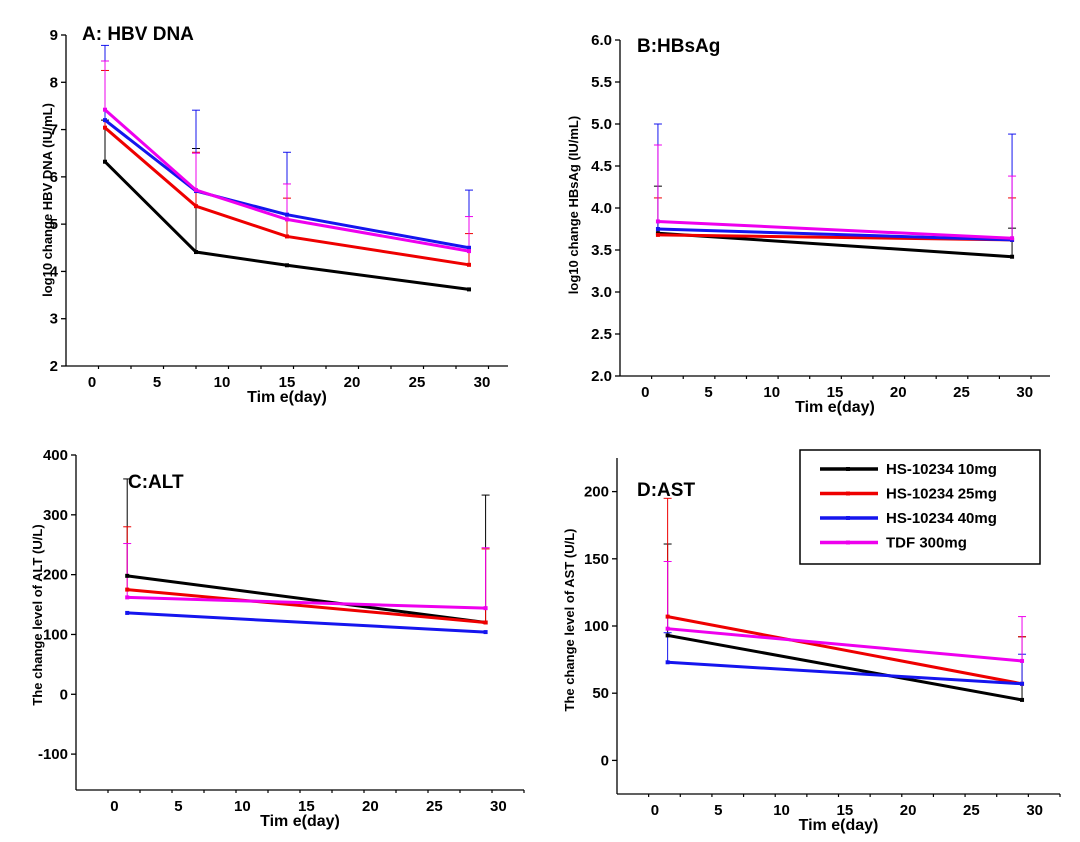  What do you see at coordinates (941, 518) in the screenshot?
I see `legend-label: HS-10234 40mg` at bounding box center [941, 518].